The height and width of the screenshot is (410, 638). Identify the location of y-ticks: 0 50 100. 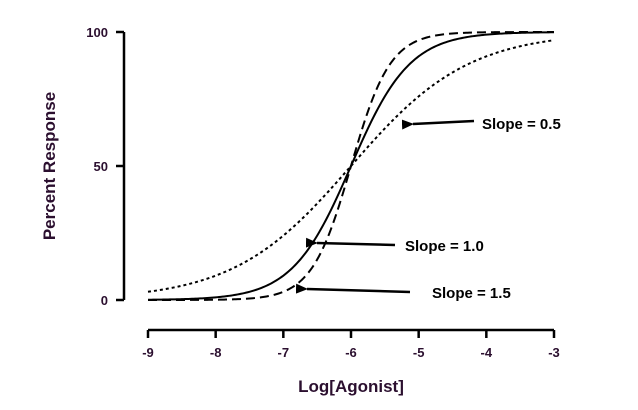
(105, 166).